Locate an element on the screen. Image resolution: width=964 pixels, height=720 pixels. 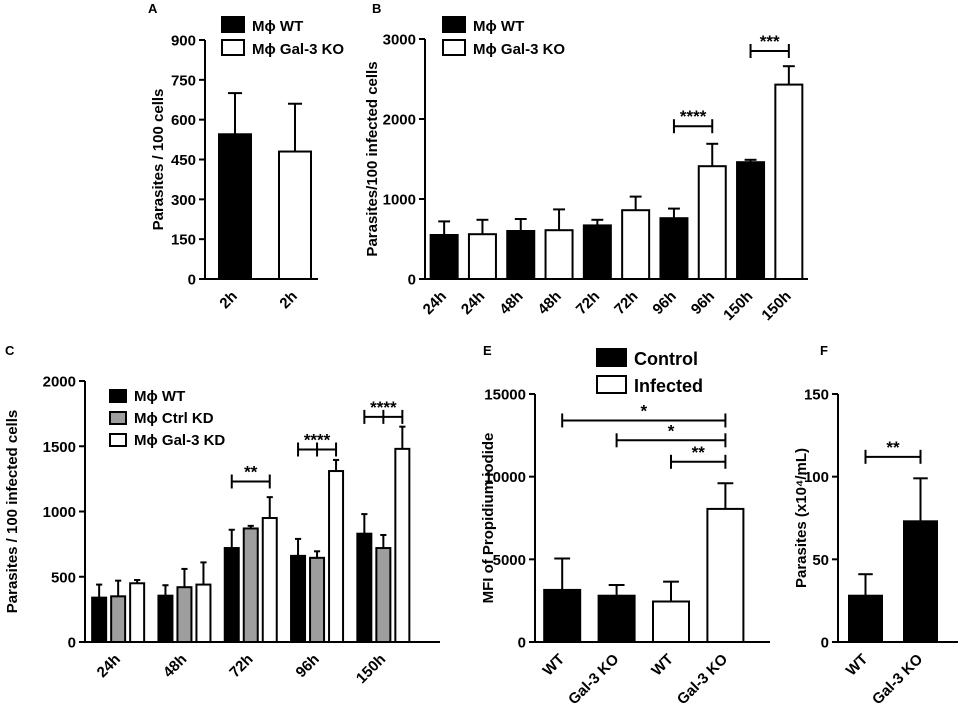
y-tick-label: 3000 is located at coordinates (399, 40).